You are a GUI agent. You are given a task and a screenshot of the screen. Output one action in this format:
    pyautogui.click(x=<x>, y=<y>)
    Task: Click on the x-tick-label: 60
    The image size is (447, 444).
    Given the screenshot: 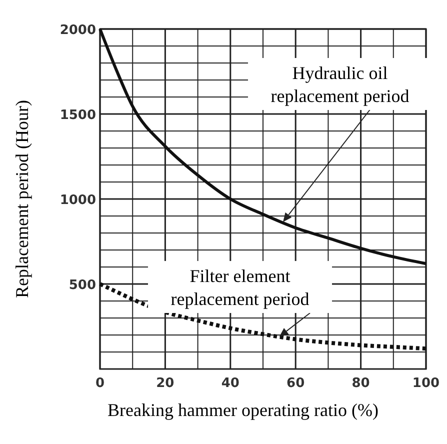 What is the action you would take?
    pyautogui.click(x=295, y=383)
    